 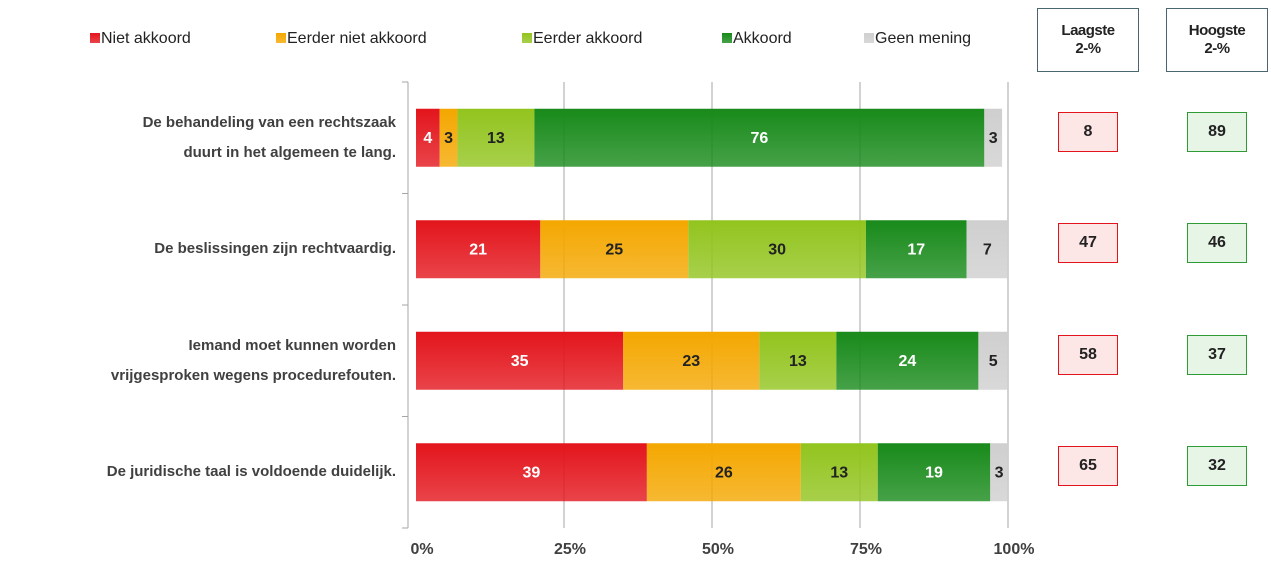 What do you see at coordinates (866, 549) in the screenshot?
I see `x-tick-label: 75%` at bounding box center [866, 549].